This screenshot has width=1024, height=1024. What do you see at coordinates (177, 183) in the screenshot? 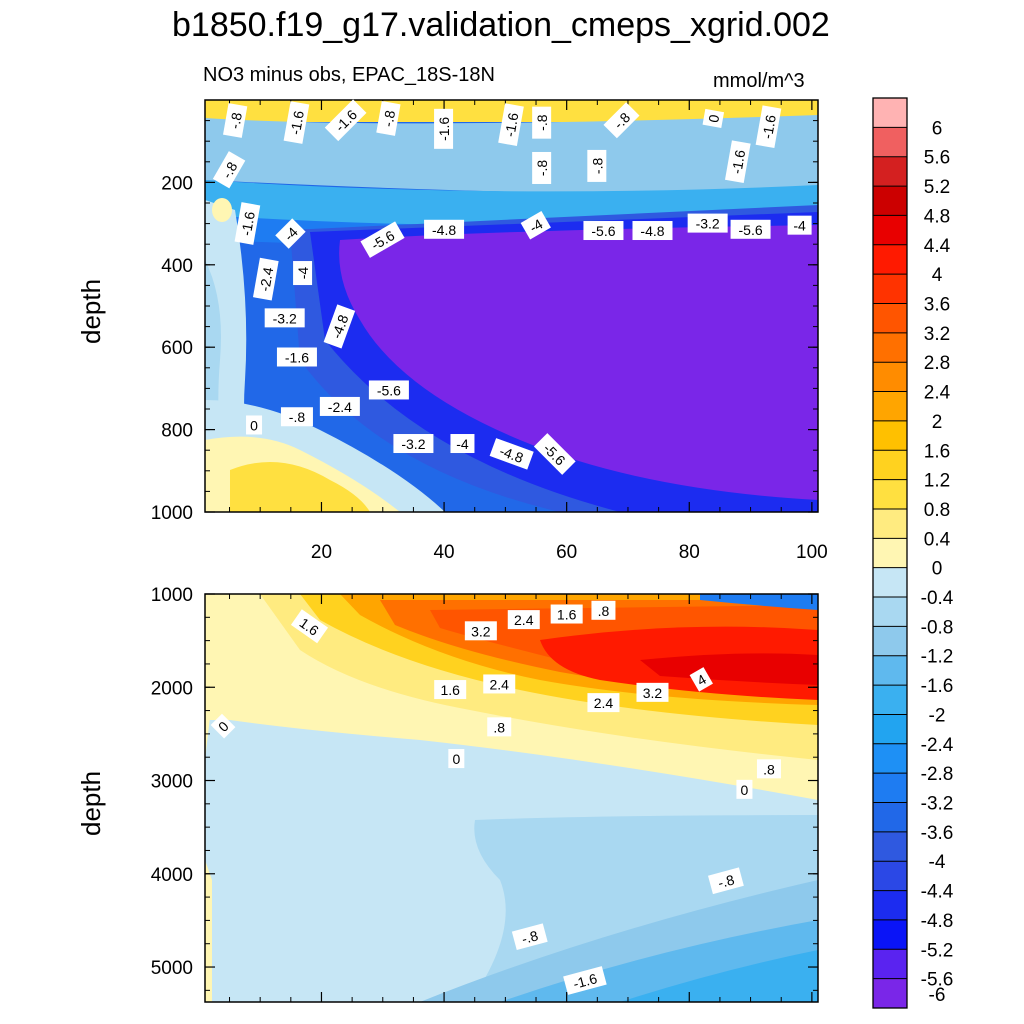
I see `upper-ytick-label: 200` at bounding box center [177, 183].